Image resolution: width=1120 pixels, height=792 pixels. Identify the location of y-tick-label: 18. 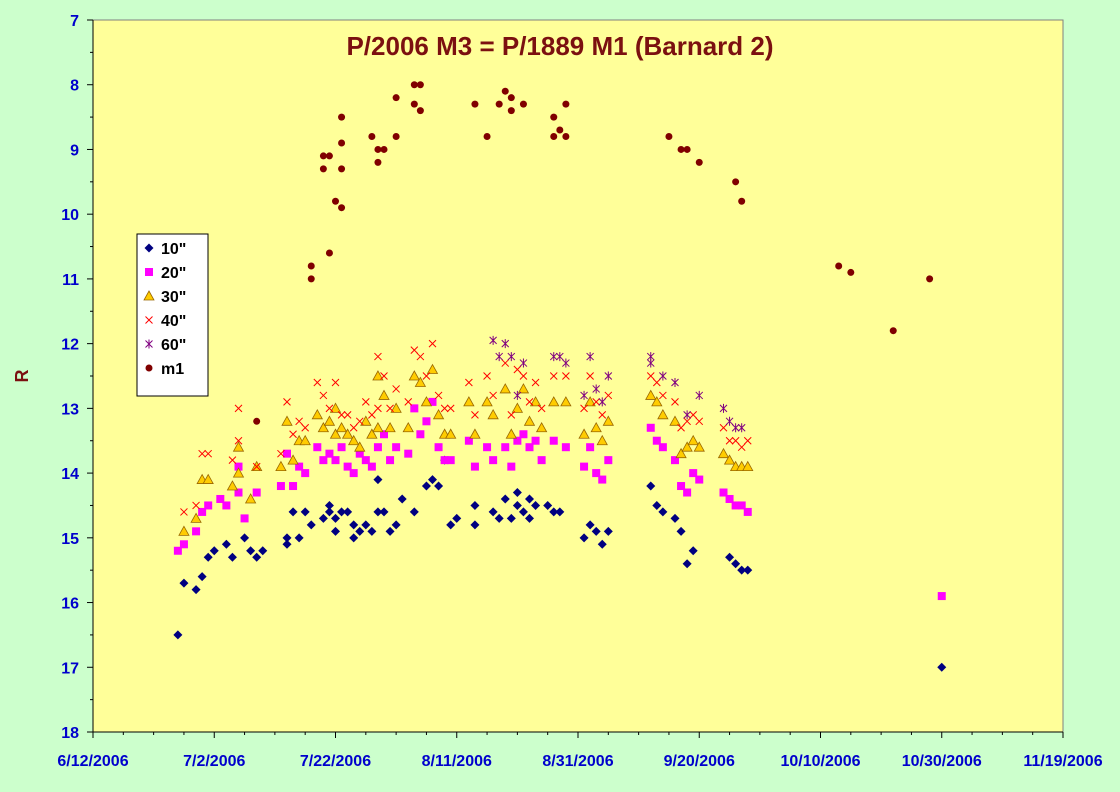
(70, 733).